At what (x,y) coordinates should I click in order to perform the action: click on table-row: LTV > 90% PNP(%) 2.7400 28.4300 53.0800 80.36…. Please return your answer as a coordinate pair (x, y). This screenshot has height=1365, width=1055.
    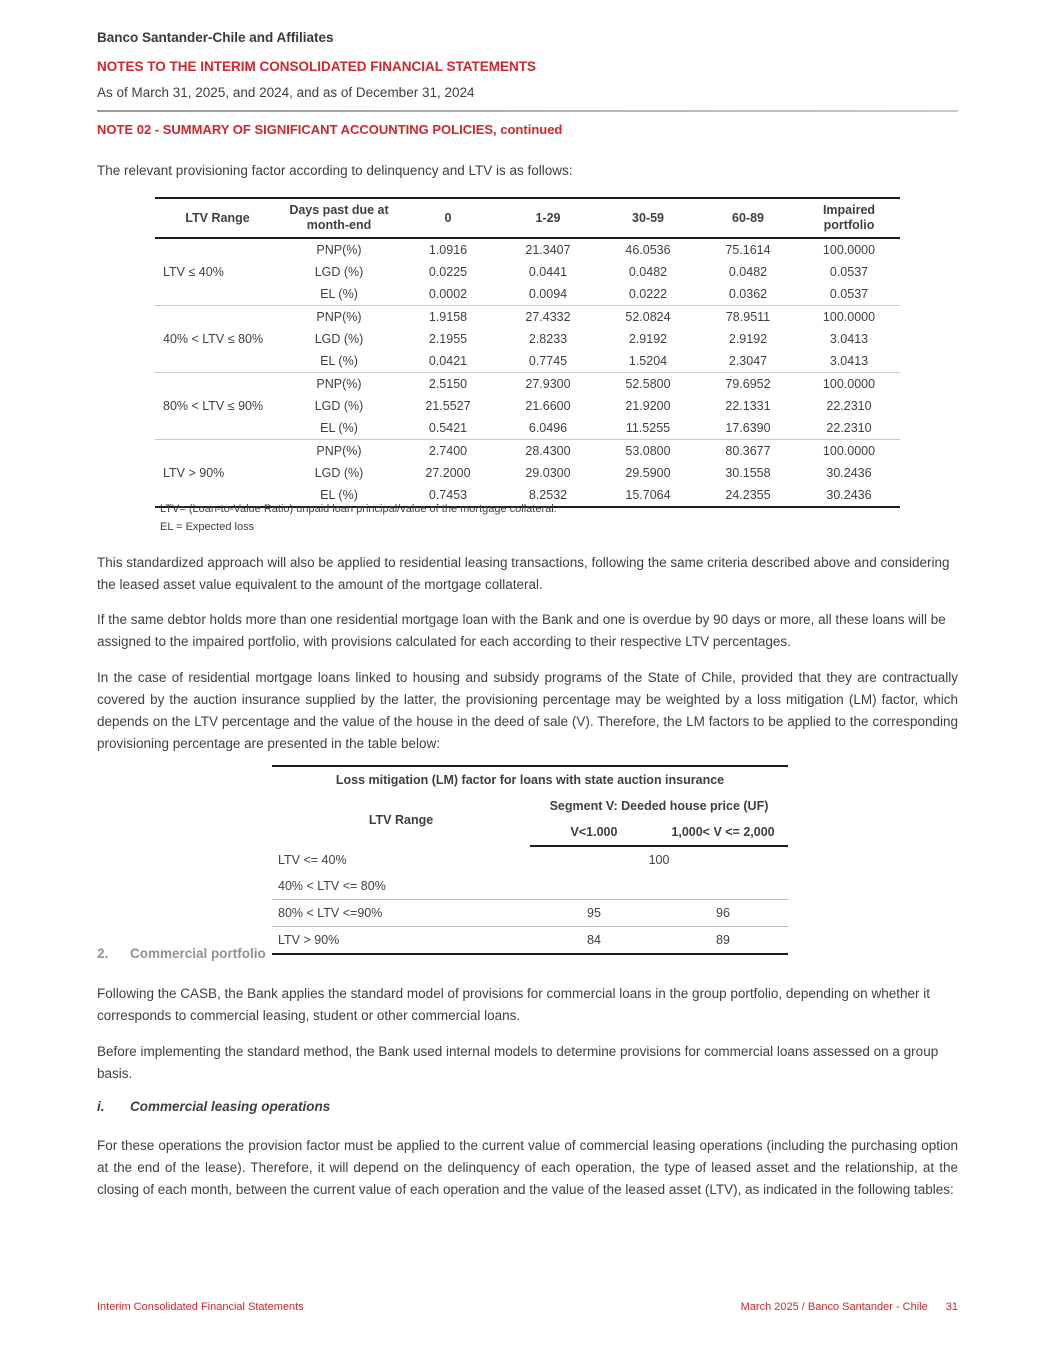
    Looking at the image, I should click on (527, 473).